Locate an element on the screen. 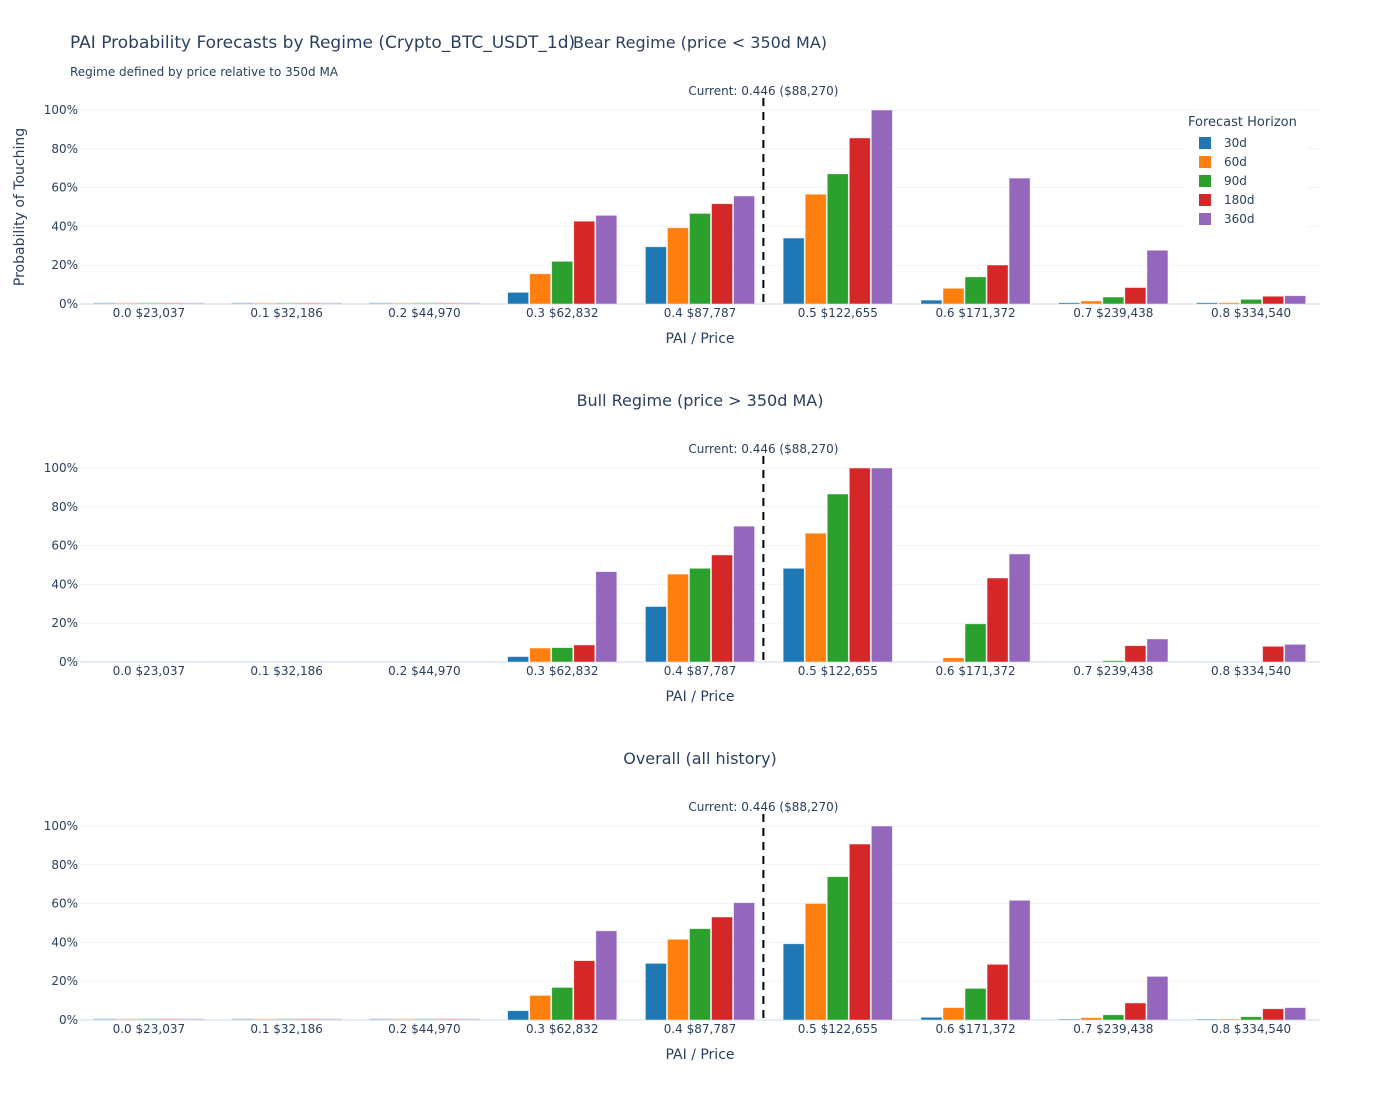  legend-swatch-180d is located at coordinates (1205, 199).